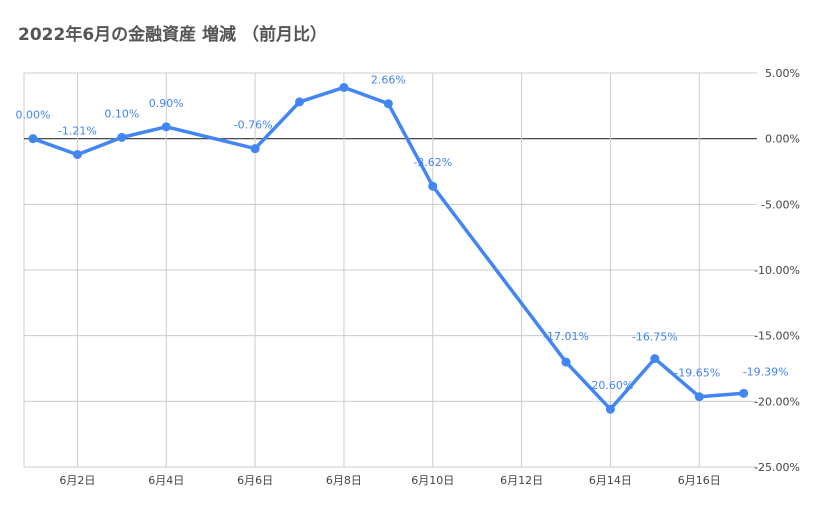 The width and height of the screenshot is (829, 514). Describe the element at coordinates (388, 80) in the screenshot. I see `data-label: 2.66%` at that location.